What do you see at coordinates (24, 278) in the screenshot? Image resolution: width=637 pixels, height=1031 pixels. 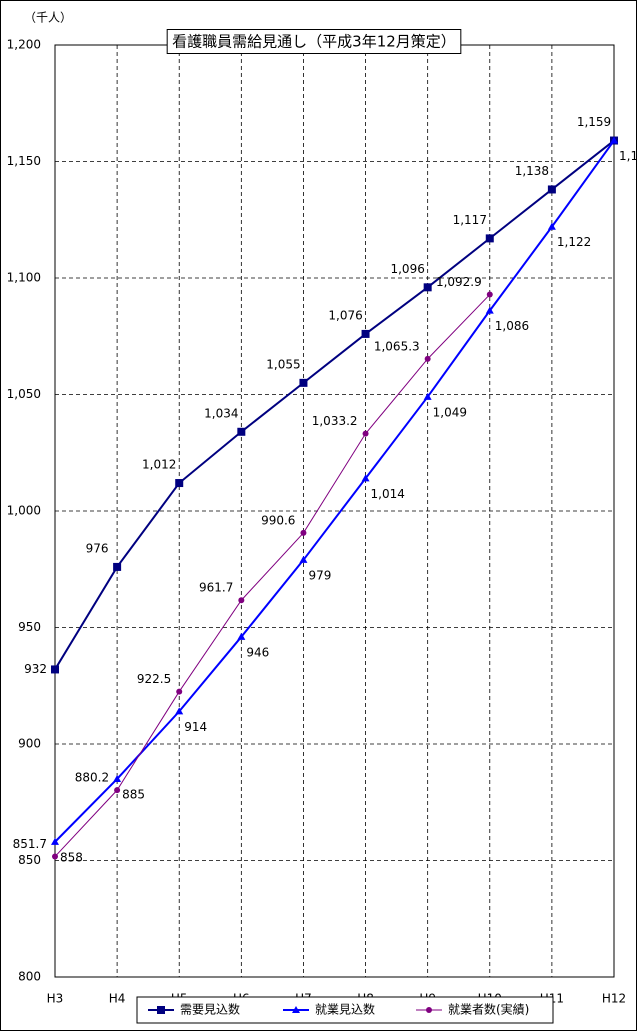 I see `y-tick-label: 1,100` at bounding box center [24, 278].